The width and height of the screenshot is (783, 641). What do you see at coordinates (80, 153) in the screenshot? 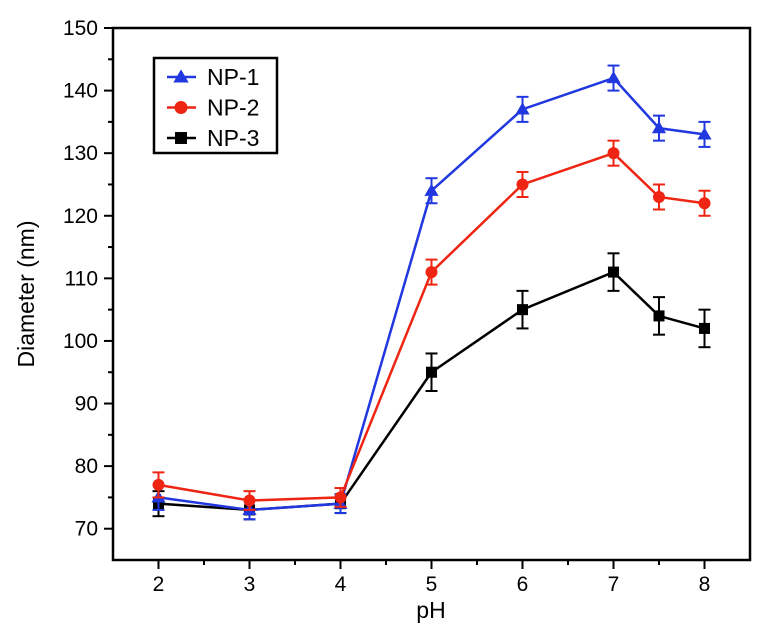
I see `y-tick-label: 130` at bounding box center [80, 153].